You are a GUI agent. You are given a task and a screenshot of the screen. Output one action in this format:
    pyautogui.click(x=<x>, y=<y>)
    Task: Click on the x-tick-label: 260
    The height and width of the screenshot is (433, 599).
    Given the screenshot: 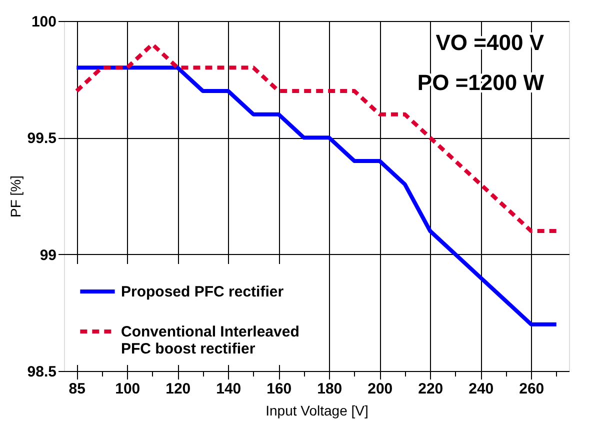 What is the action you would take?
    pyautogui.click(x=531, y=389)
    